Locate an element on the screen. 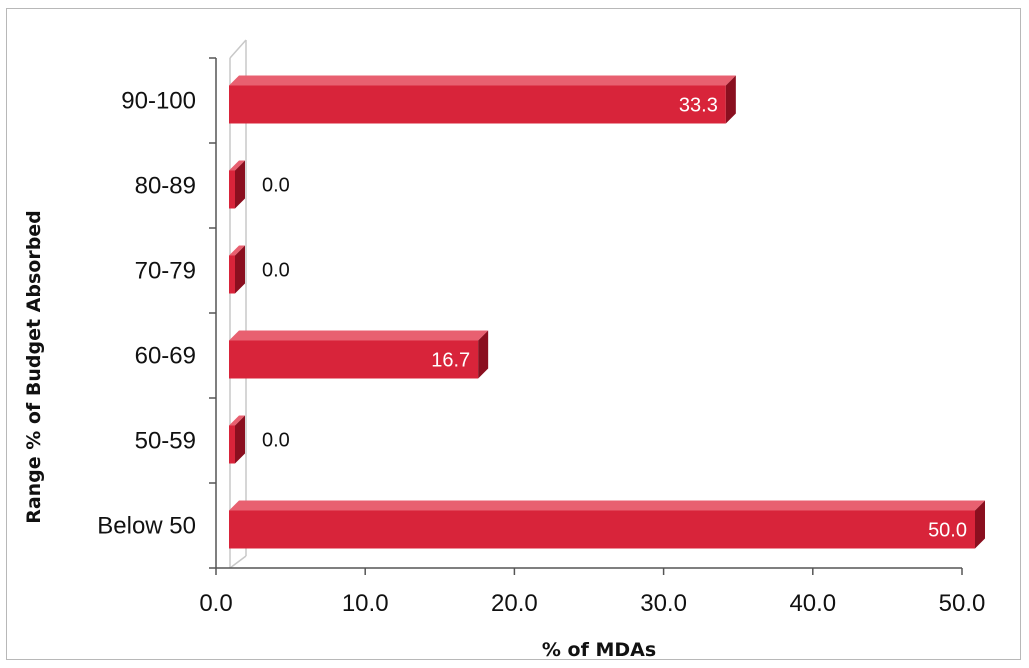 The width and height of the screenshot is (1029, 668). y-category-label: 70-79 is located at coordinates (165, 271).